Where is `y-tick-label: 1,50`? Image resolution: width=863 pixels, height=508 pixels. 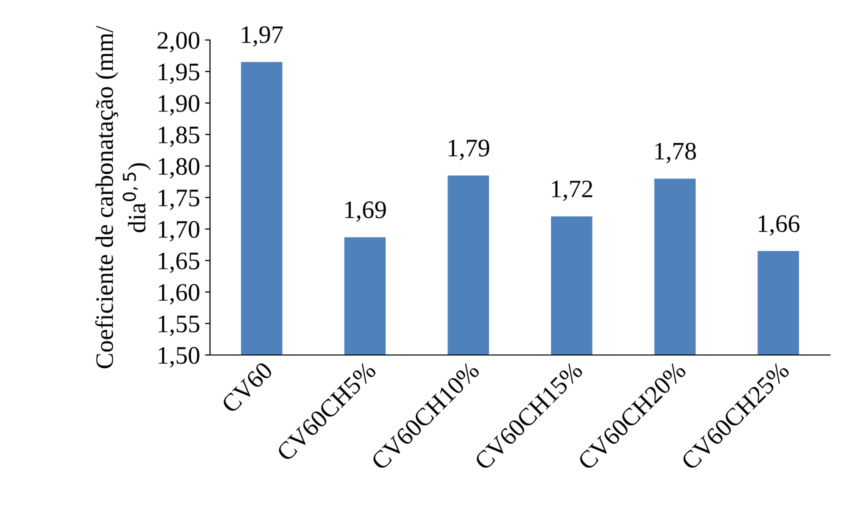 y-tick-label: 1,50 is located at coordinates (179, 357).